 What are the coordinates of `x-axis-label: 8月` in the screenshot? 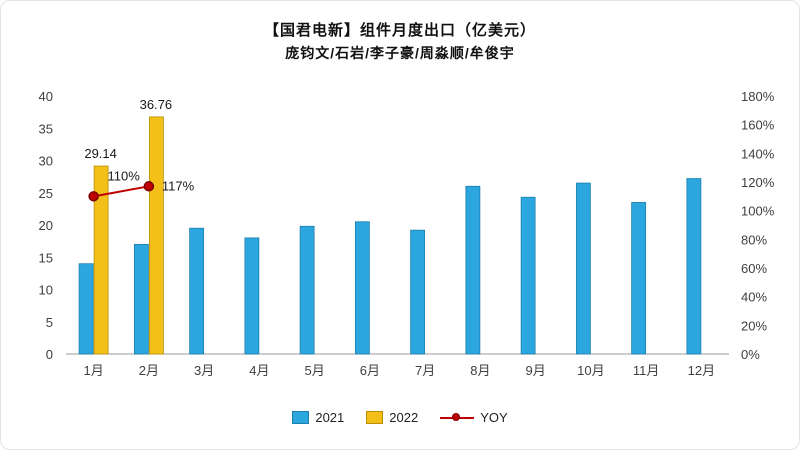 It's located at (480, 370).